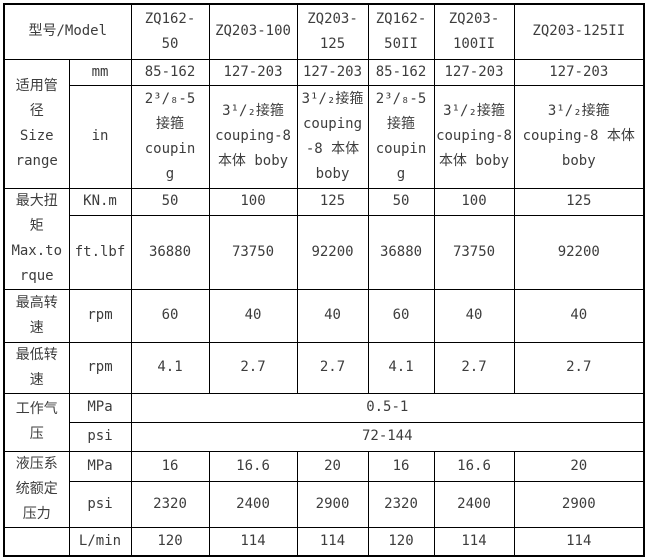 The height and width of the screenshot is (557, 647). I want to click on row-label-size-range: 适用管 径 Size range, so click(36, 123).